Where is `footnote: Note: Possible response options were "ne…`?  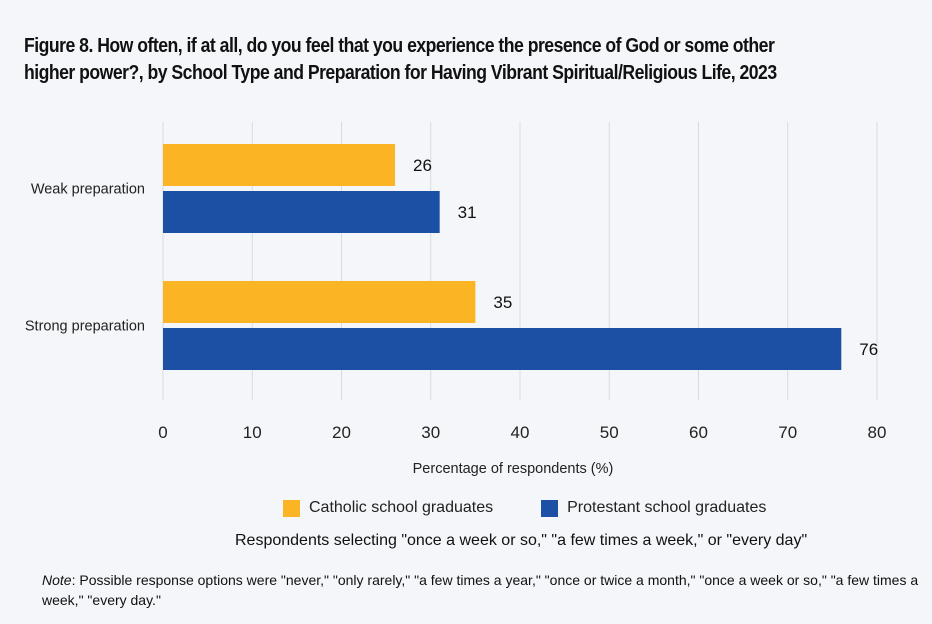
footnote: Note: Possible response options were "ne… is located at coordinates (482, 590).